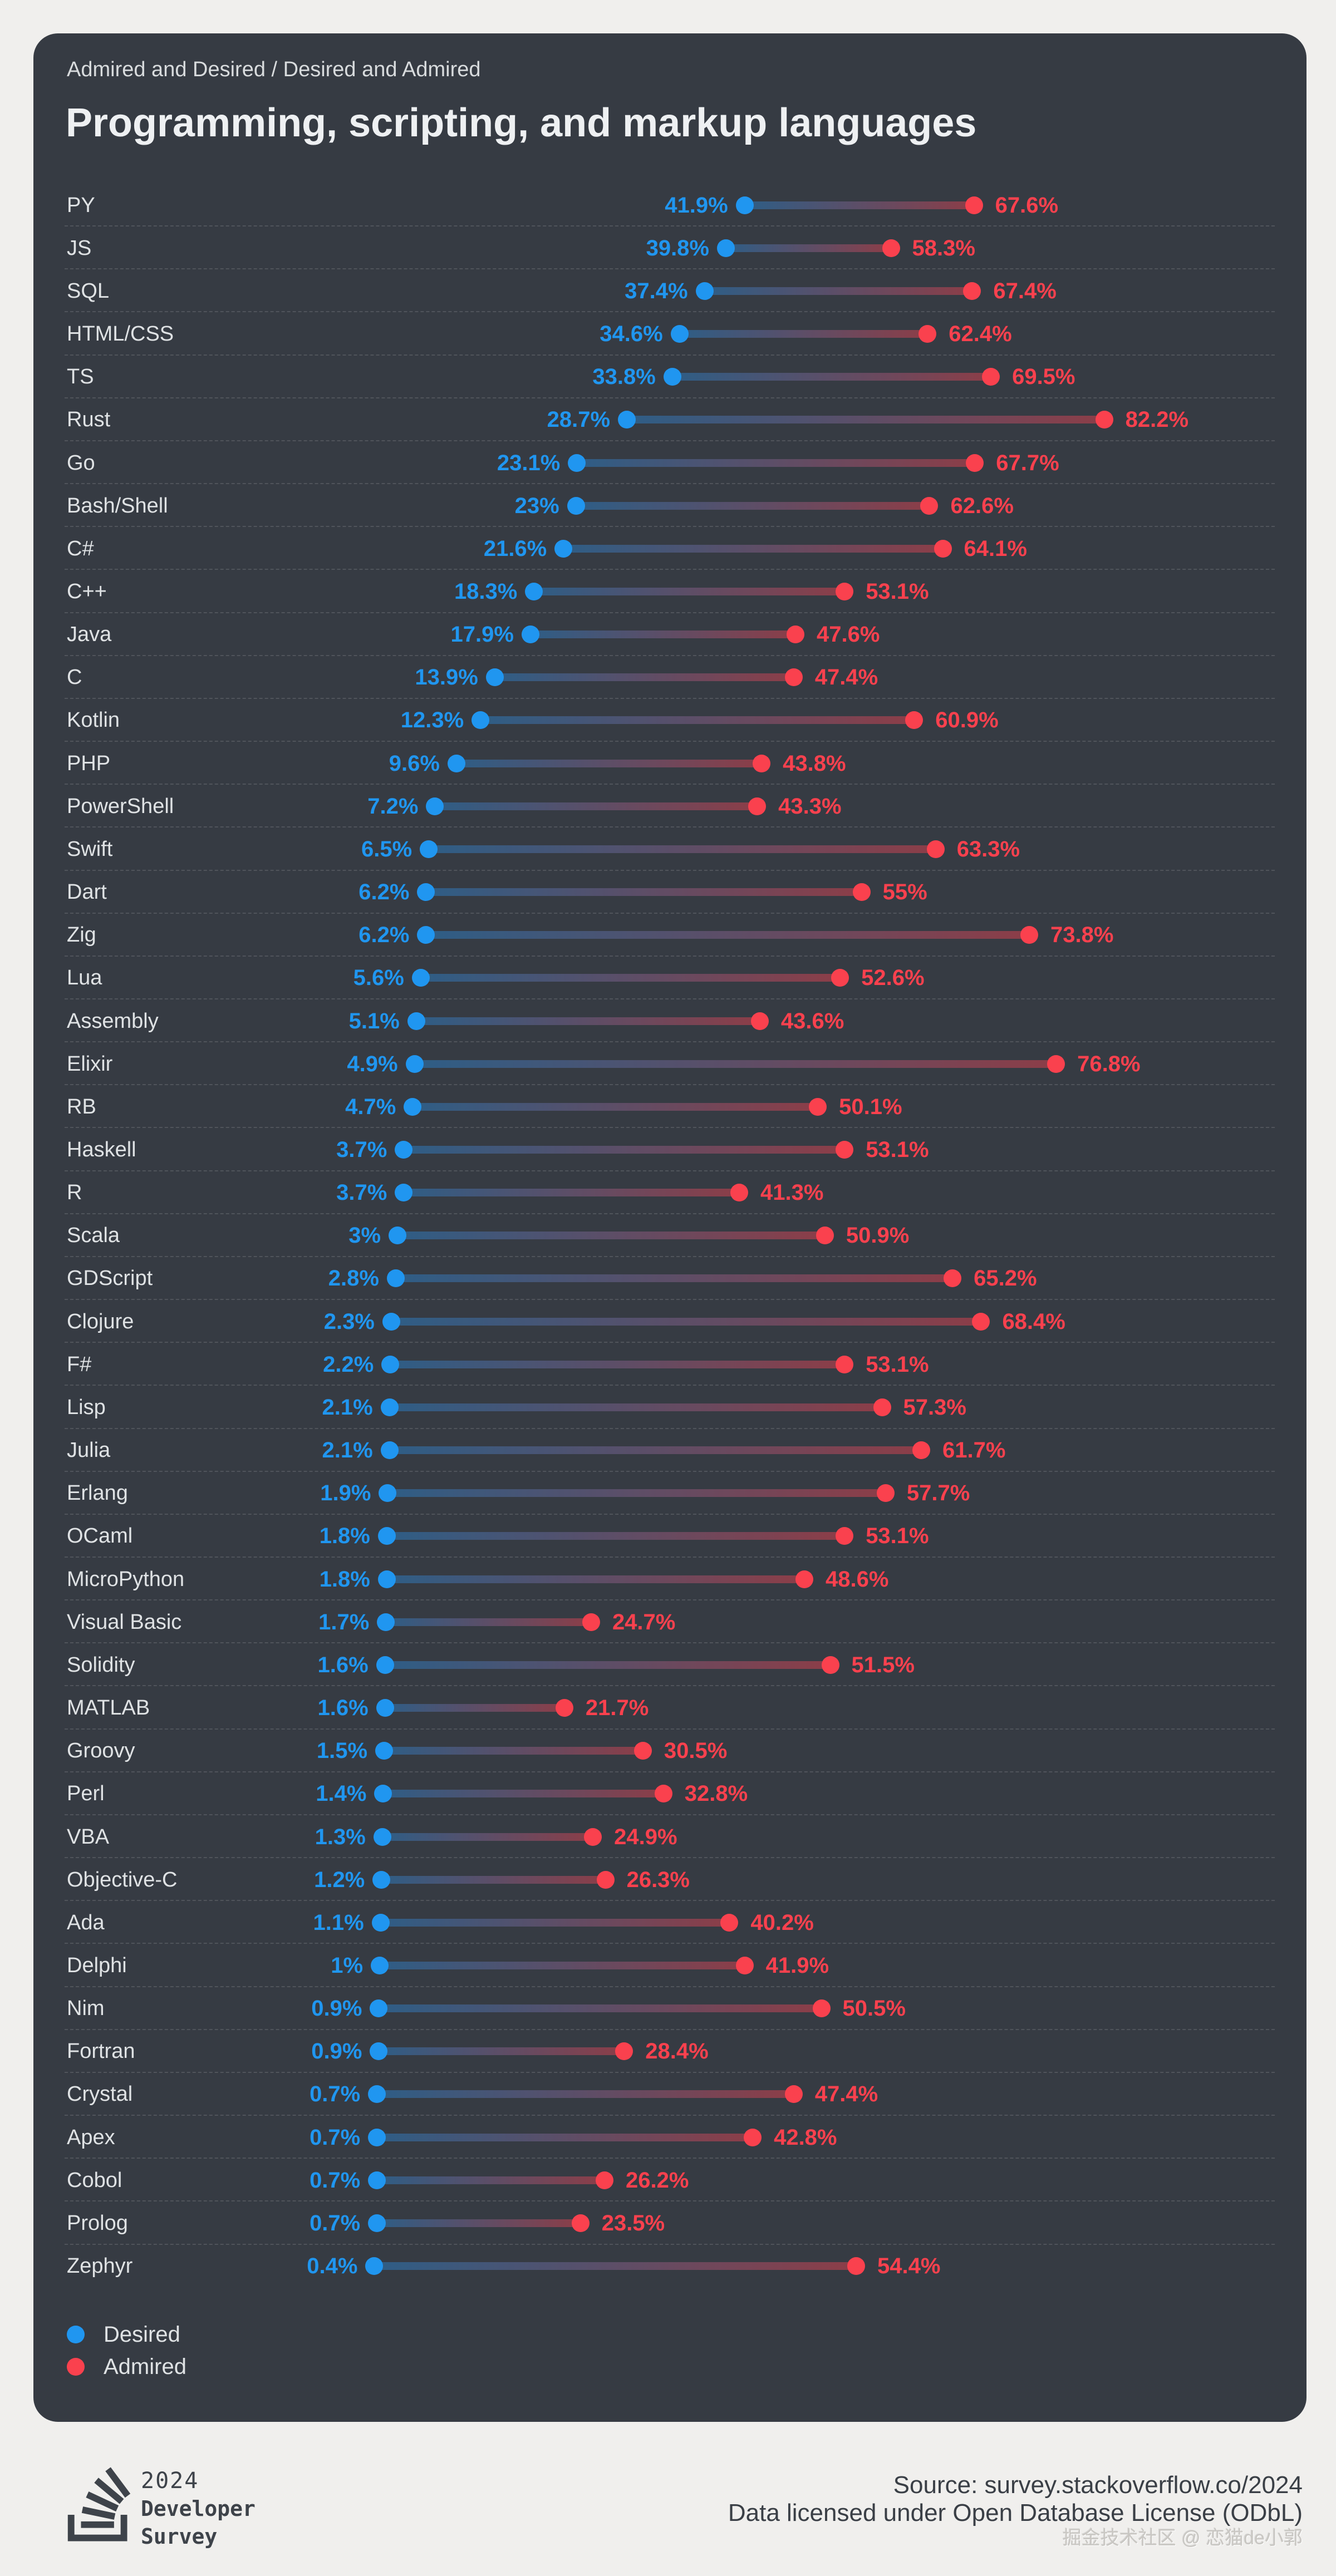 Image resolution: width=1336 pixels, height=2576 pixels. I want to click on chart-row: Assembly 5.1% 43.6%, so click(669, 1021).